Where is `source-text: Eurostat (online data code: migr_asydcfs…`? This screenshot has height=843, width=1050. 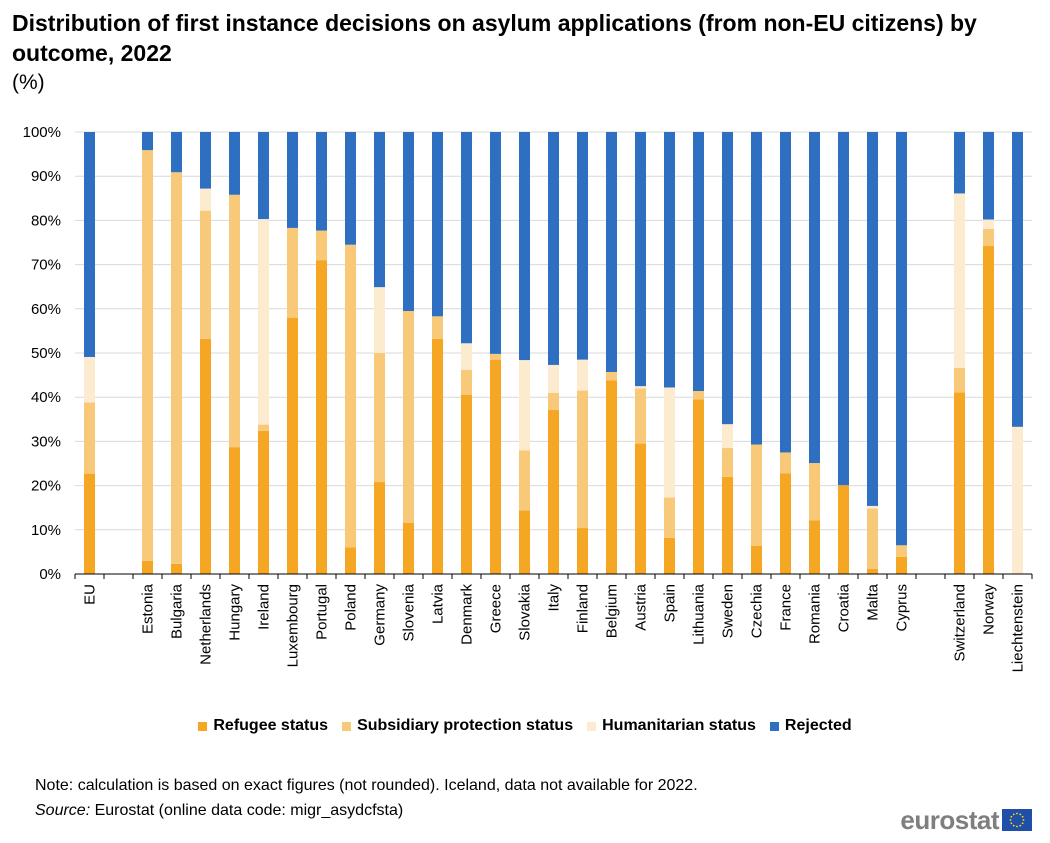 source-text: Eurostat (online data code: migr_asydcfs… is located at coordinates (249, 810).